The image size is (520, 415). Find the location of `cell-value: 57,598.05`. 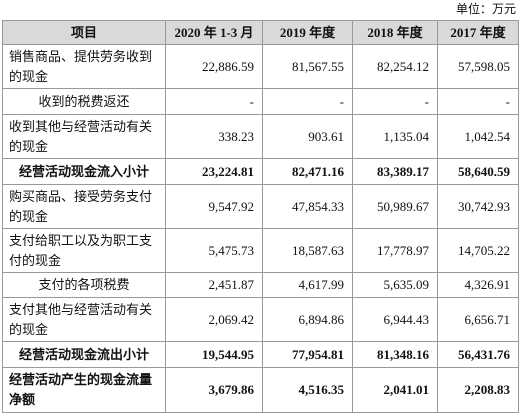

cell-value: 57,598.05 is located at coordinates (478, 66).